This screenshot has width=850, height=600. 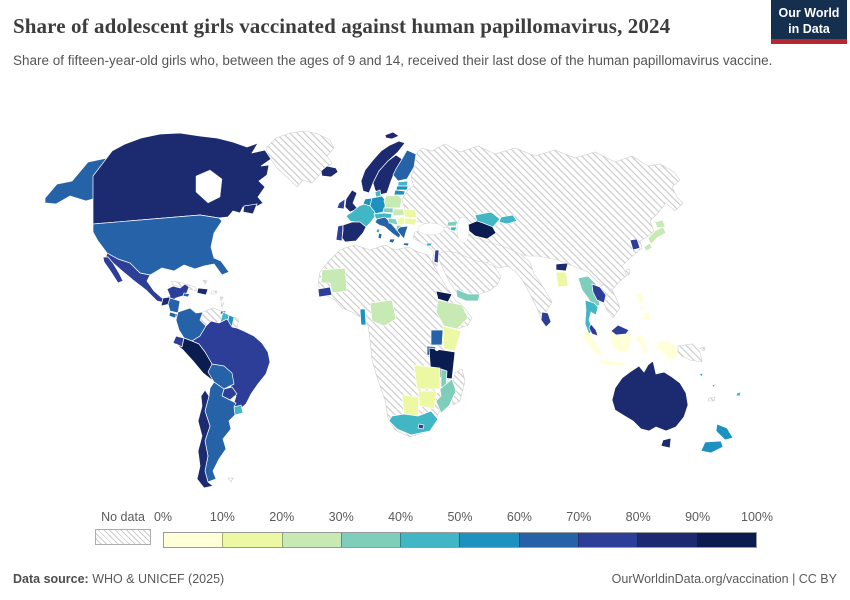 I want to click on legend-no-data-swatch, so click(x=123, y=537).